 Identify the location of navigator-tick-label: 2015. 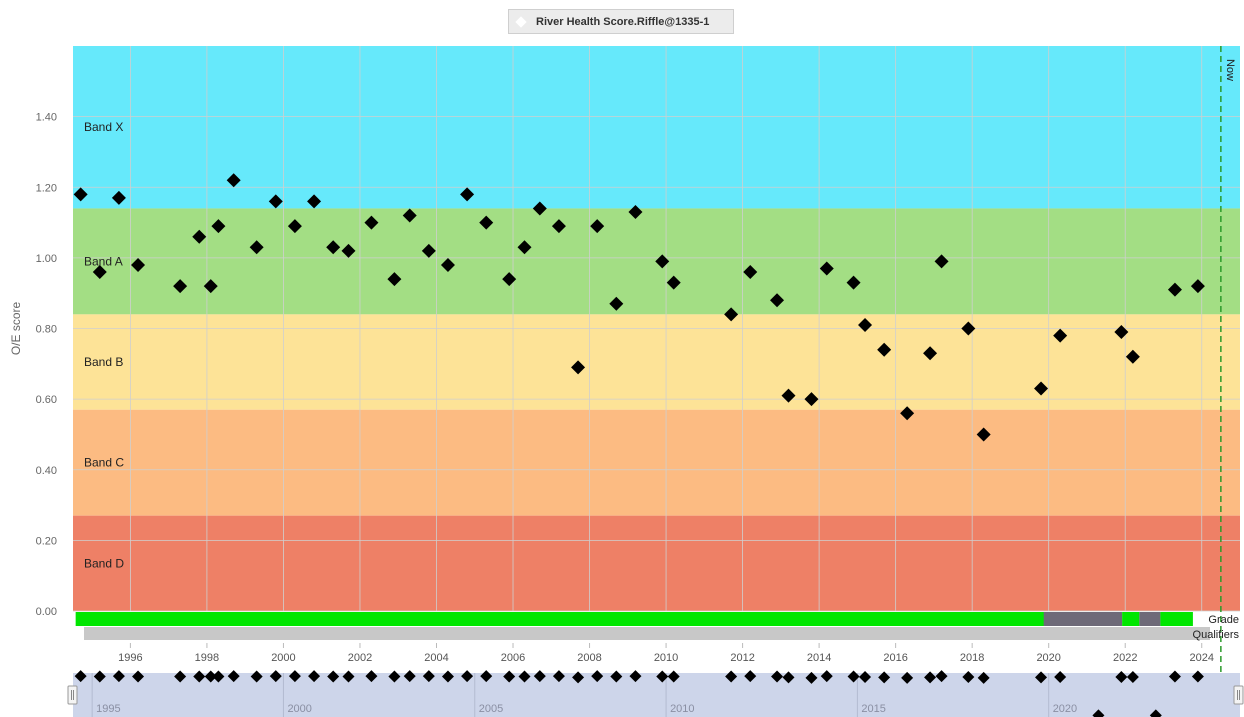
(873, 709).